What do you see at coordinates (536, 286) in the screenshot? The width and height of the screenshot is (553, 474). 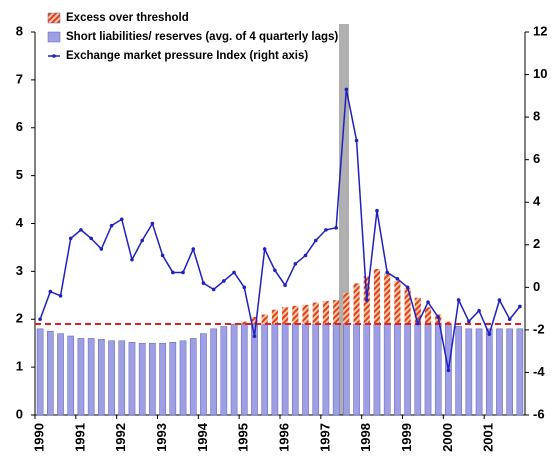 I see `y2-tick-label: 0` at bounding box center [536, 286].